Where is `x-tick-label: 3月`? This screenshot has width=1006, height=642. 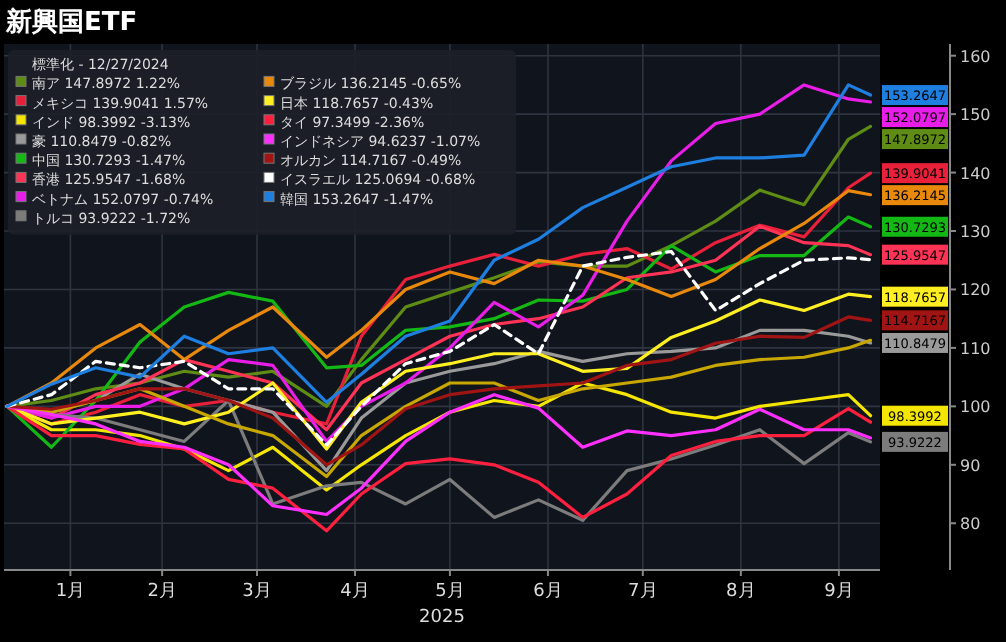
x-tick-label: 3月 is located at coordinates (257, 592).